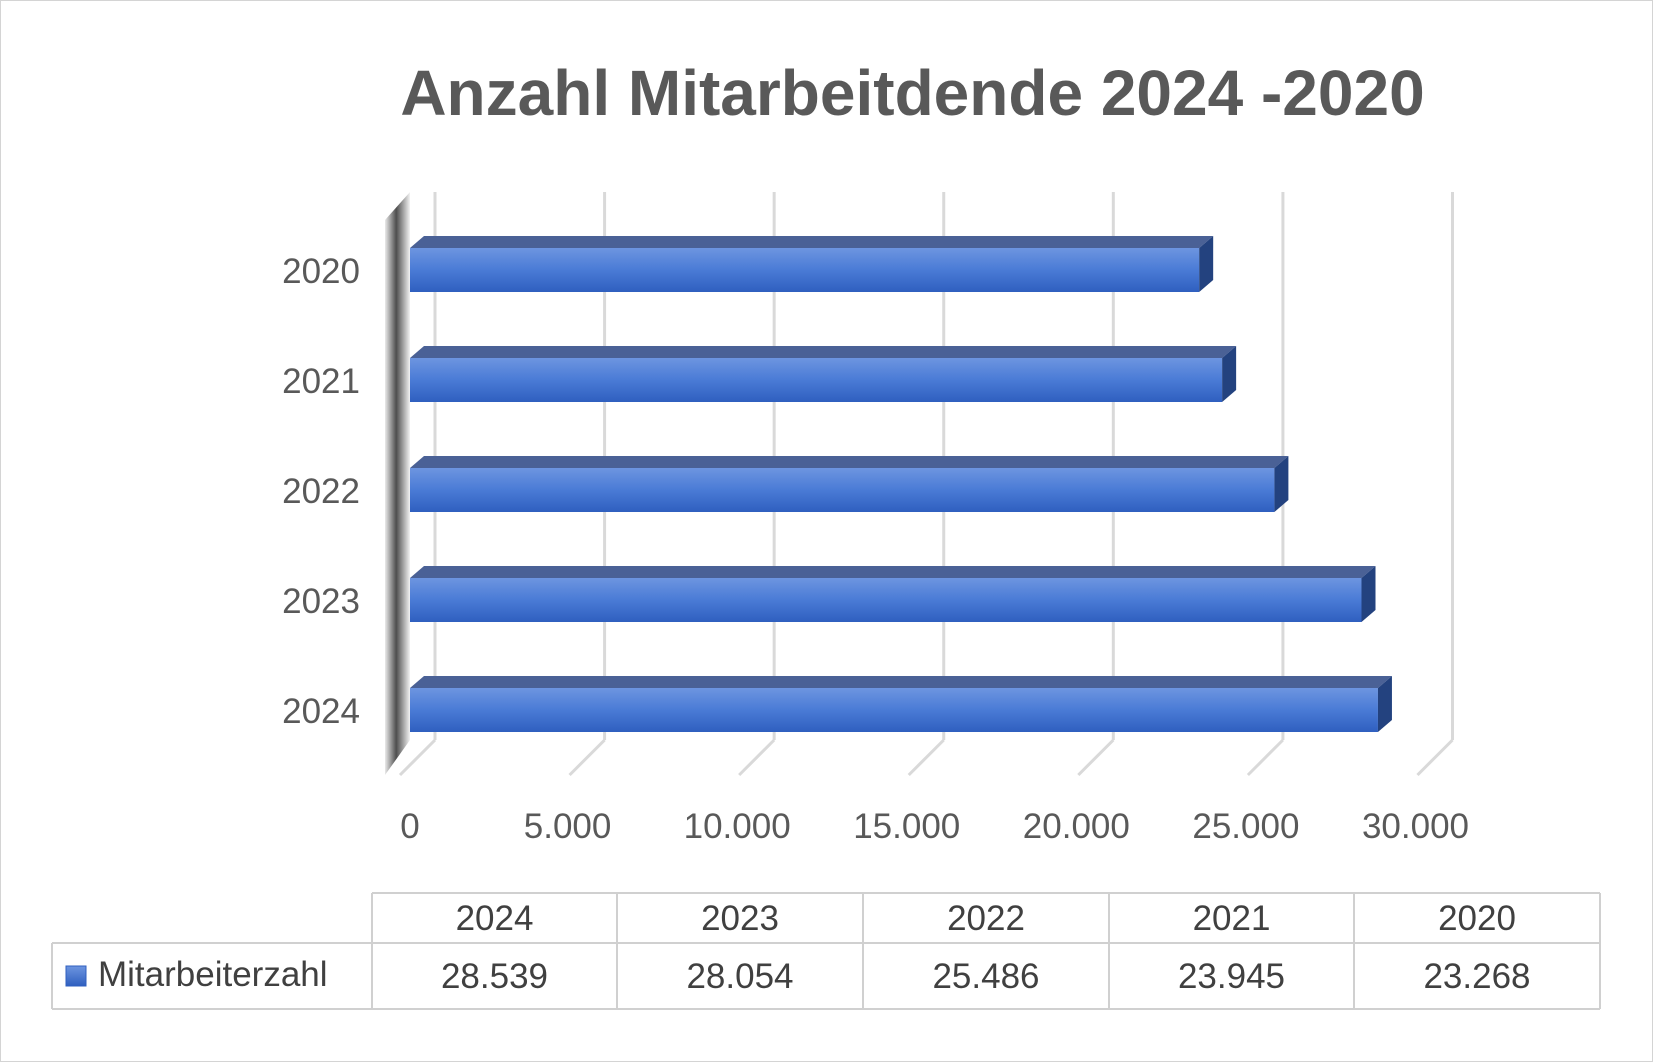 This screenshot has height=1062, width=1653. I want to click on table-header-cell: 2021, so click(1232, 918).